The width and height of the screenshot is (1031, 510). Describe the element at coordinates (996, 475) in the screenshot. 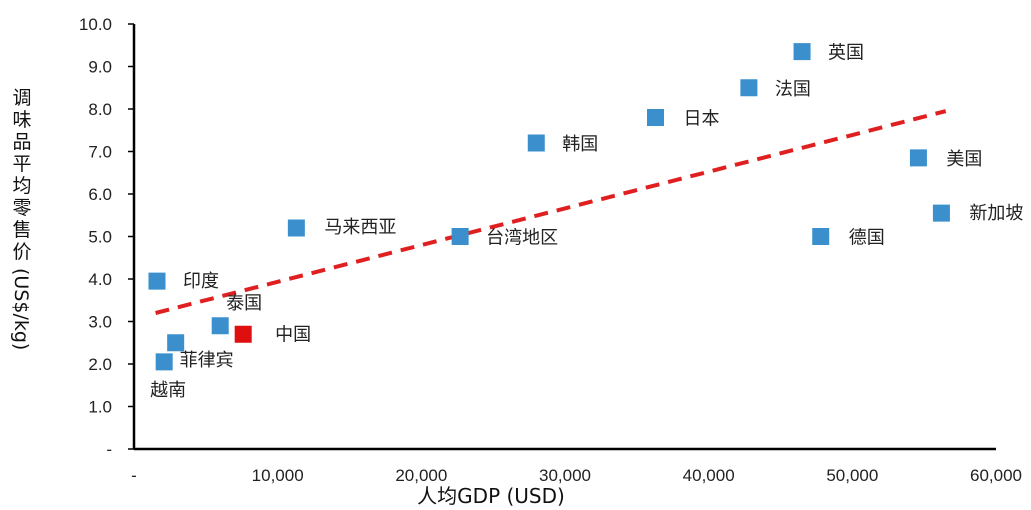

I see `x-tick-label: 60,000` at that location.